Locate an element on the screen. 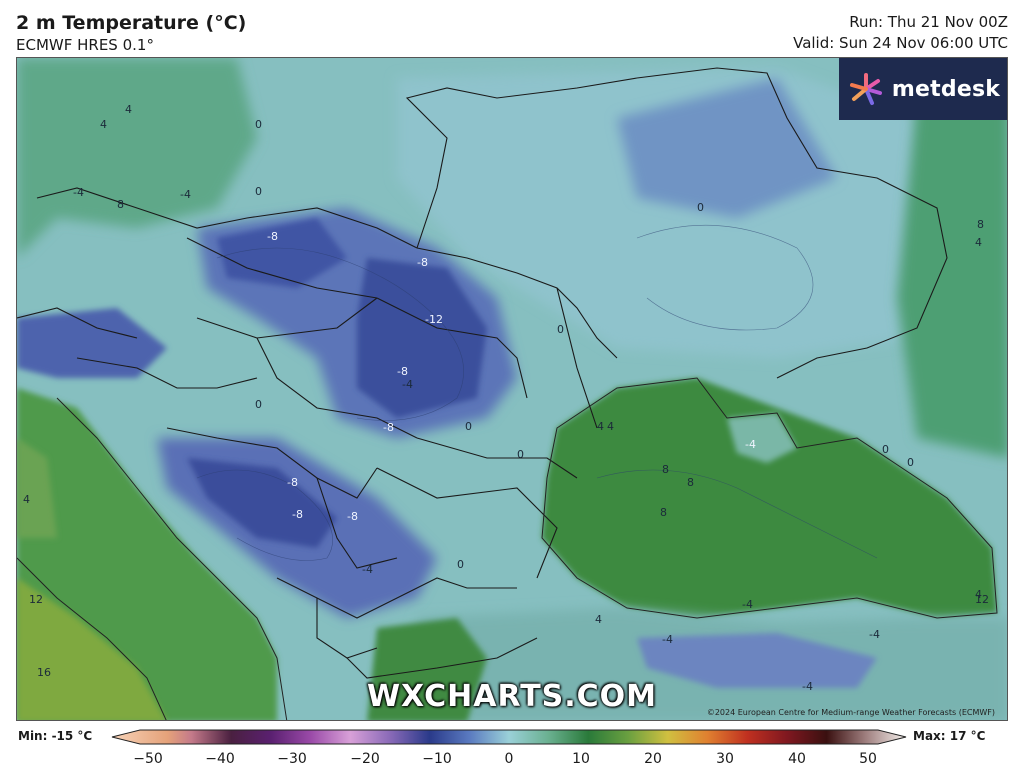 This screenshot has width=1024, height=784. run-time: Run: Thu 21 Nov 00Z is located at coordinates (928, 22).